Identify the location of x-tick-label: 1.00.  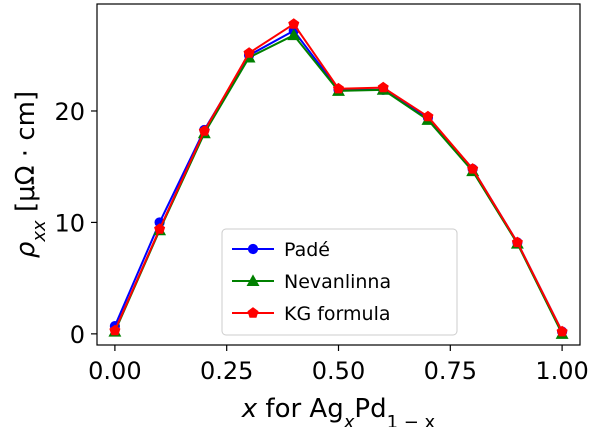
(561, 371).